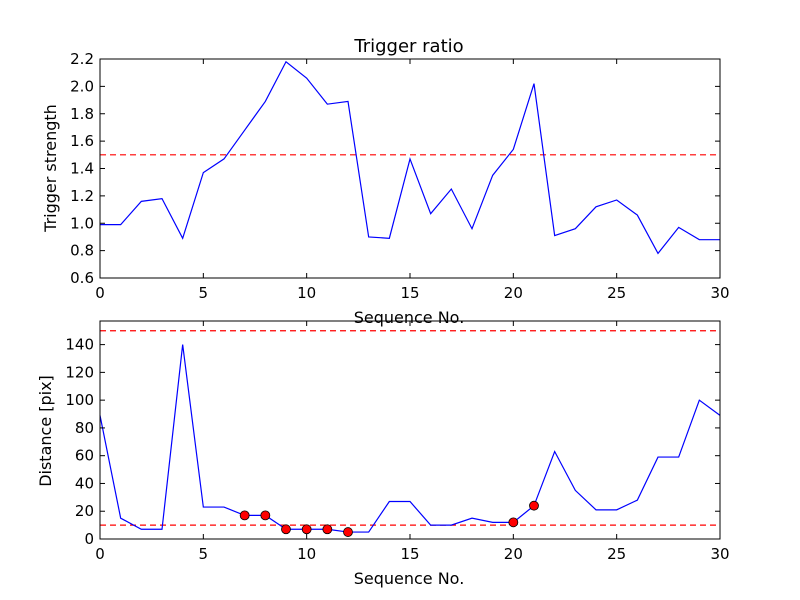 This screenshot has width=800, height=600. I want to click on y-tick-label: 0.6, so click(82, 278).